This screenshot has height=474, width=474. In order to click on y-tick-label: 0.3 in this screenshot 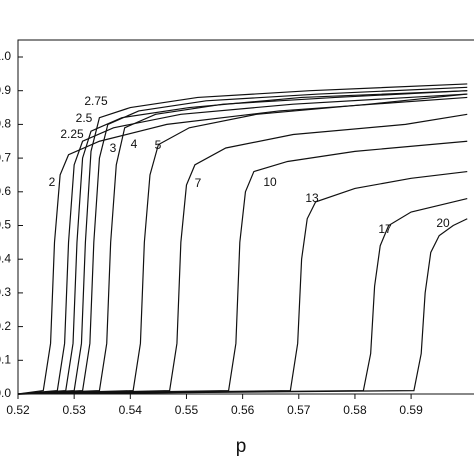, I will do `click(5, 292)`.